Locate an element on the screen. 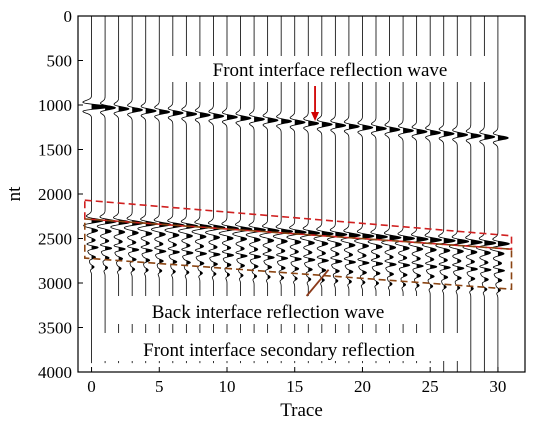 This screenshot has width=550, height=437. x-tick-label: 25 is located at coordinates (430, 386).